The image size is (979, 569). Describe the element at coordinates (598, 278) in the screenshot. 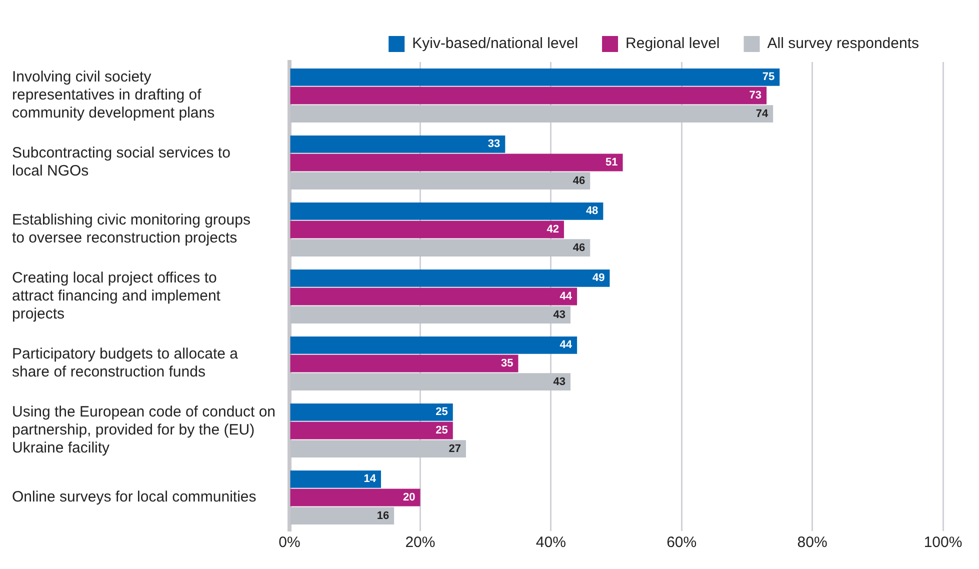

I see `data-label: 49` at that location.